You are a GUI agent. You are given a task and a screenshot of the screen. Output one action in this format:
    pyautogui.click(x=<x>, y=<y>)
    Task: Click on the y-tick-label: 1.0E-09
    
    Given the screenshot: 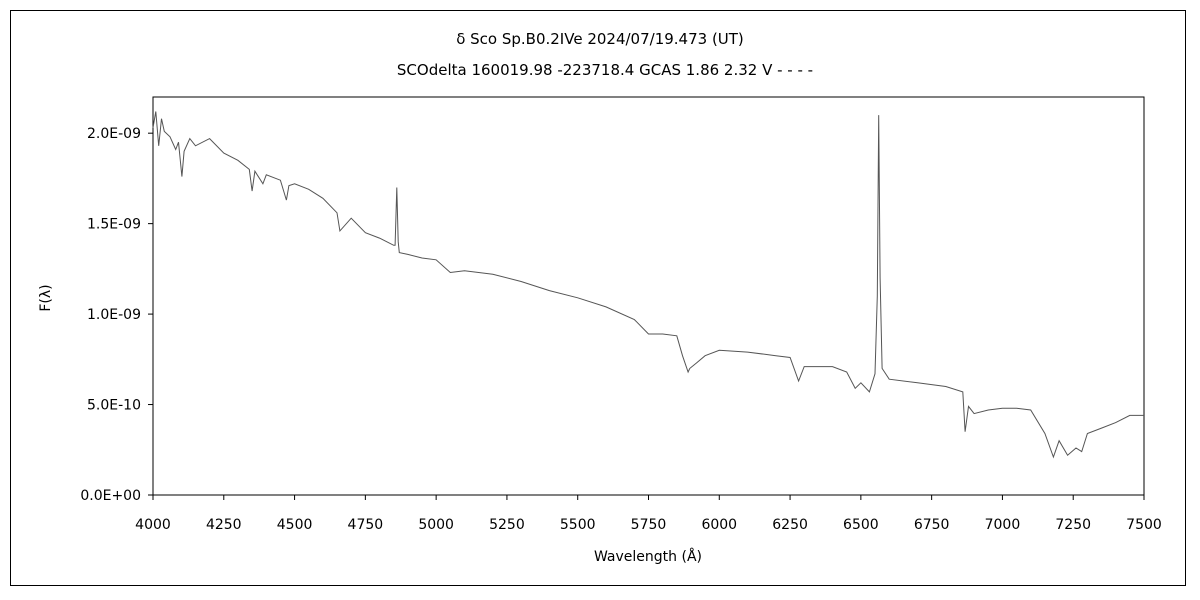 What is the action you would take?
    pyautogui.click(x=114, y=315)
    